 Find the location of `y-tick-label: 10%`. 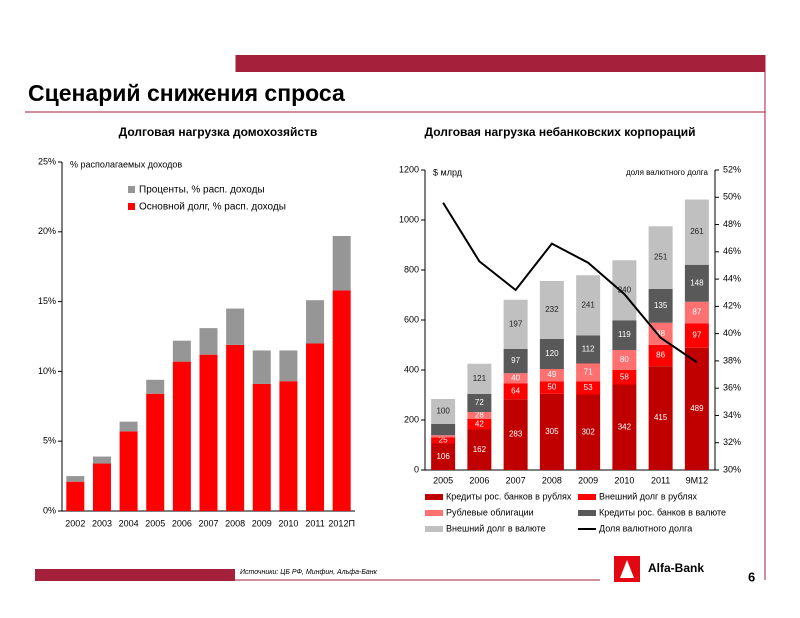

y-tick-label: 10% is located at coordinates (47, 371).